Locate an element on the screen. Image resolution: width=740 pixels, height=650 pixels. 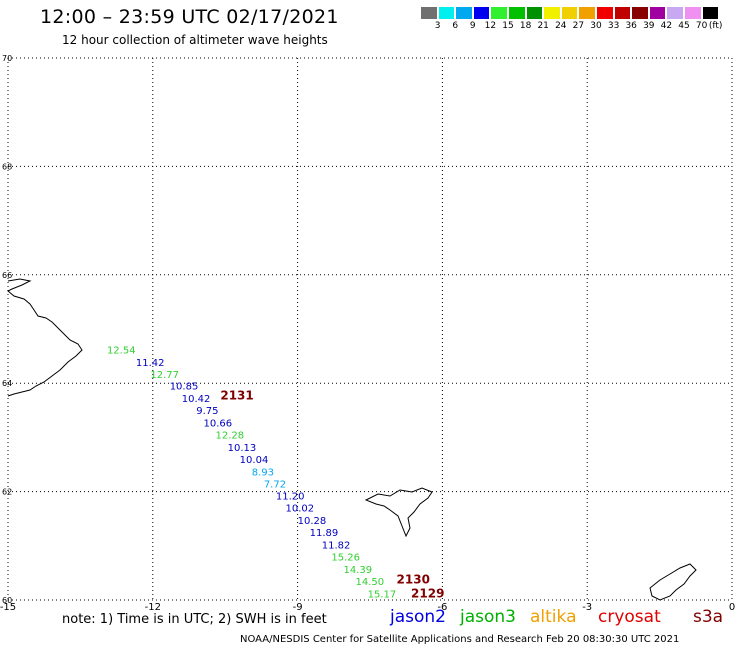
colorbar-label: 18 is located at coordinates (525, 26).